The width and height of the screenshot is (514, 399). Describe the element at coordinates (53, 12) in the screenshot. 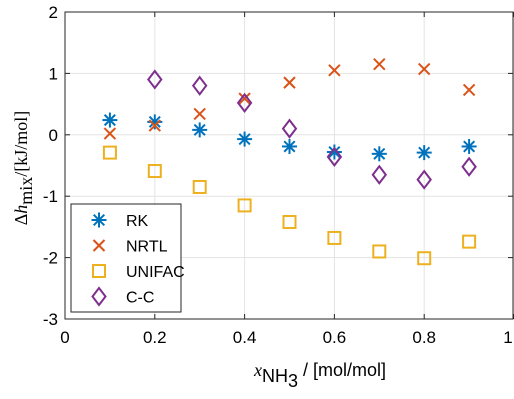

I see `y-tick-label: 2` at that location.